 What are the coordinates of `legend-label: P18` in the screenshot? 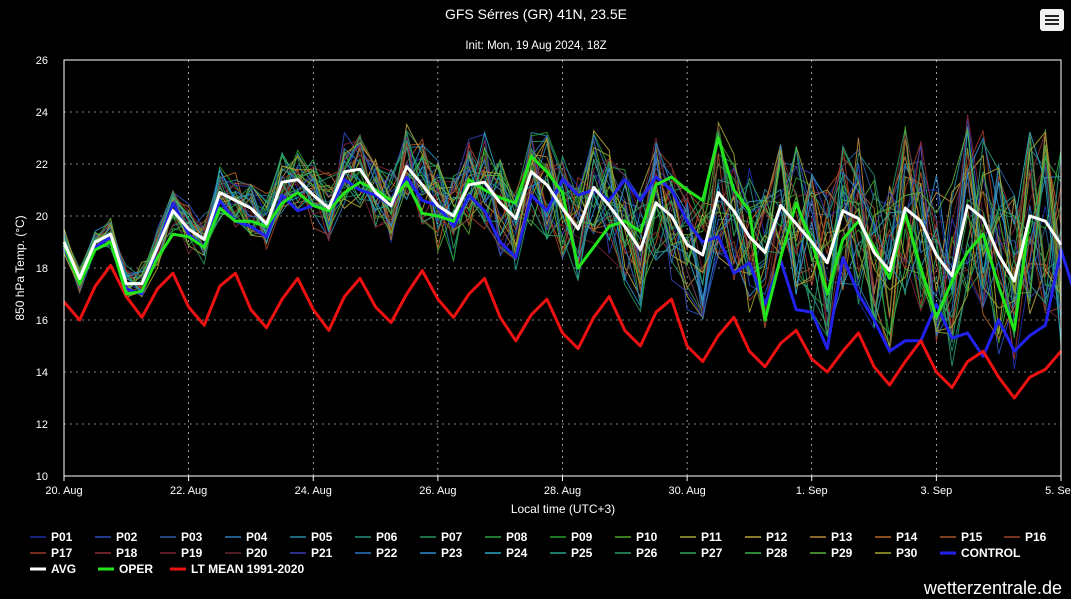 It's located at (127, 553).